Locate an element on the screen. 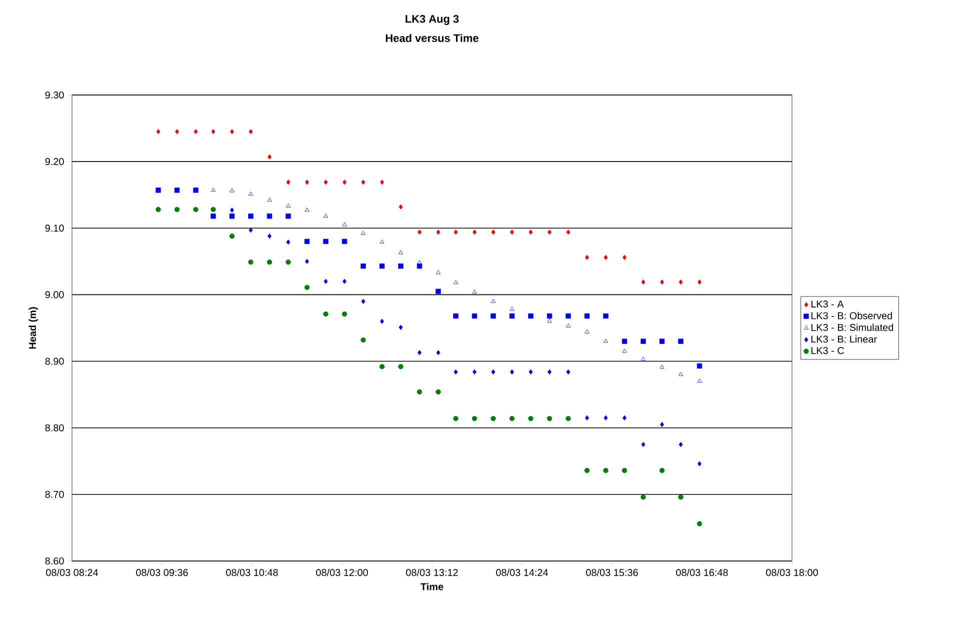 The image size is (961, 620). x-tick-label: 08/03 15:36 is located at coordinates (612, 572).